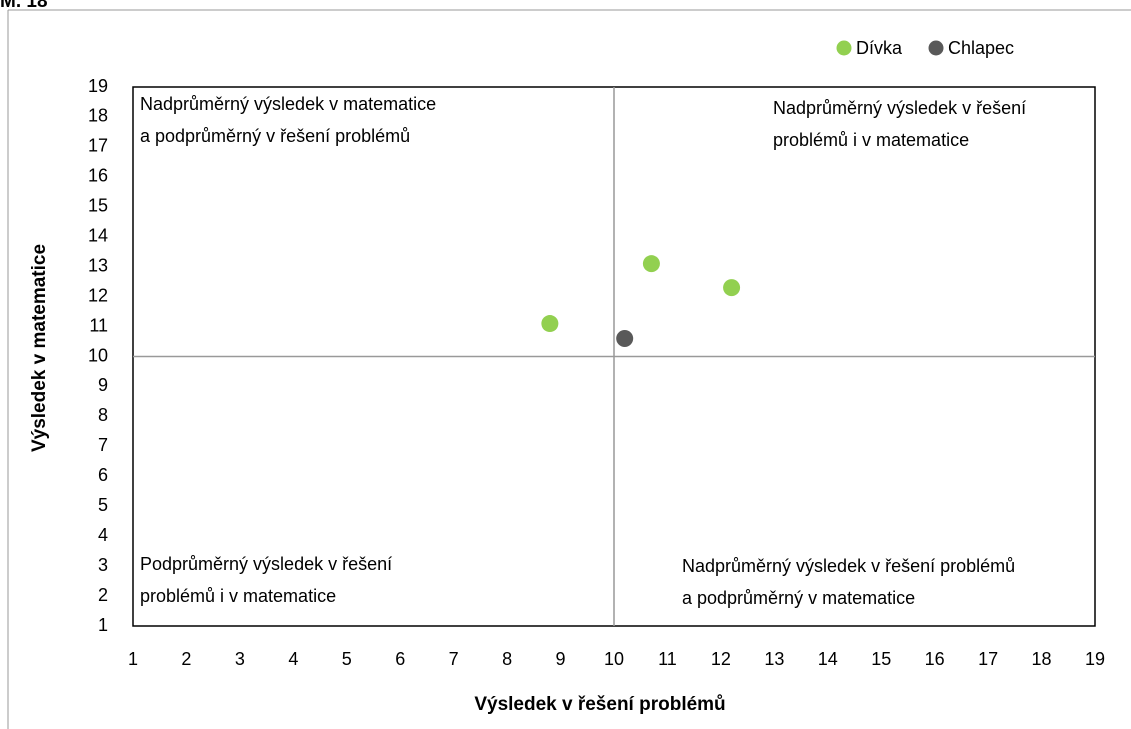 Image resolution: width=1131 pixels, height=729 pixels. Describe the element at coordinates (98, 146) in the screenshot. I see `y-tick-label: 17` at that location.